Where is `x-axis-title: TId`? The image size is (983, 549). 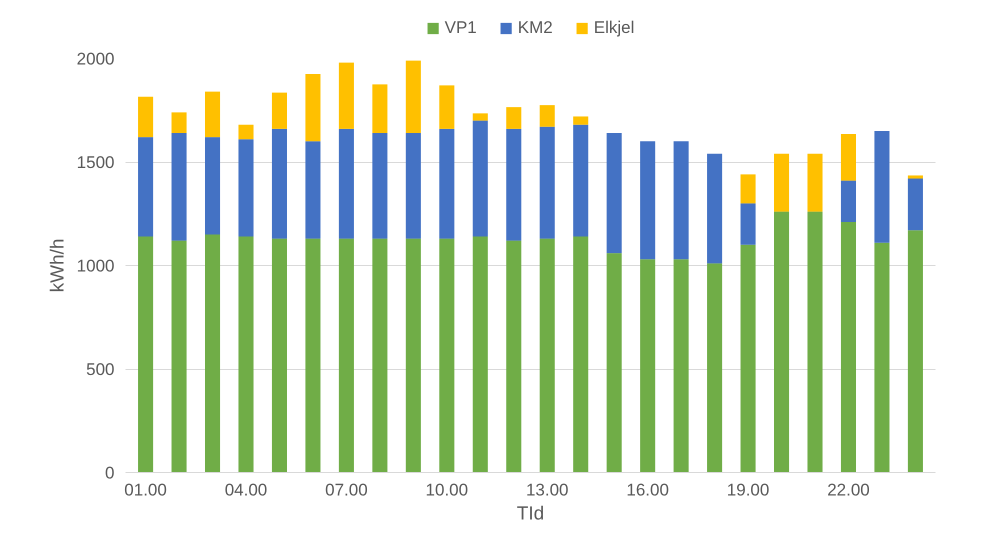 x-axis-title: TId is located at coordinates (530, 514).